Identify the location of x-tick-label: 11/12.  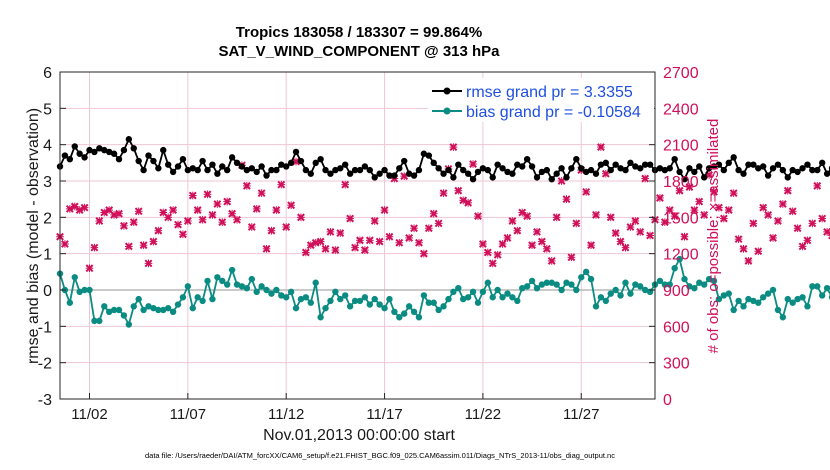
(286, 414).